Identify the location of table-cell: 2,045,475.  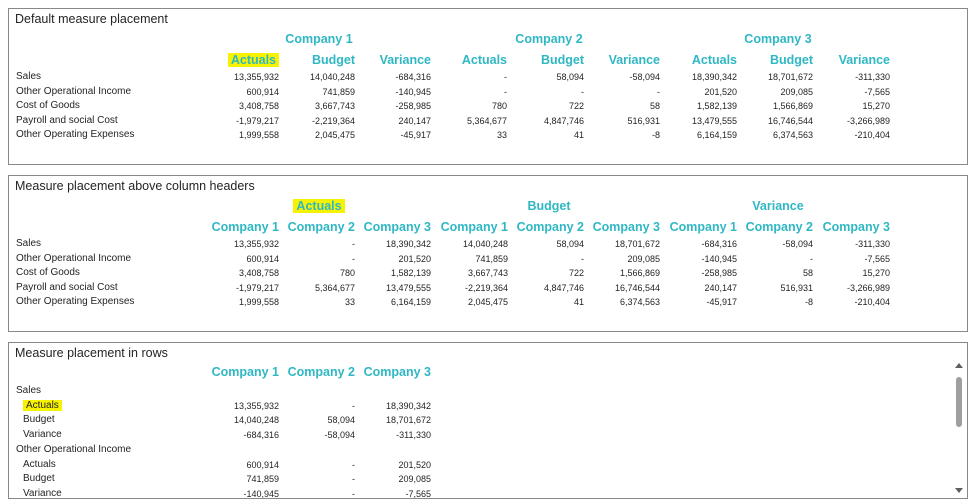
(487, 302).